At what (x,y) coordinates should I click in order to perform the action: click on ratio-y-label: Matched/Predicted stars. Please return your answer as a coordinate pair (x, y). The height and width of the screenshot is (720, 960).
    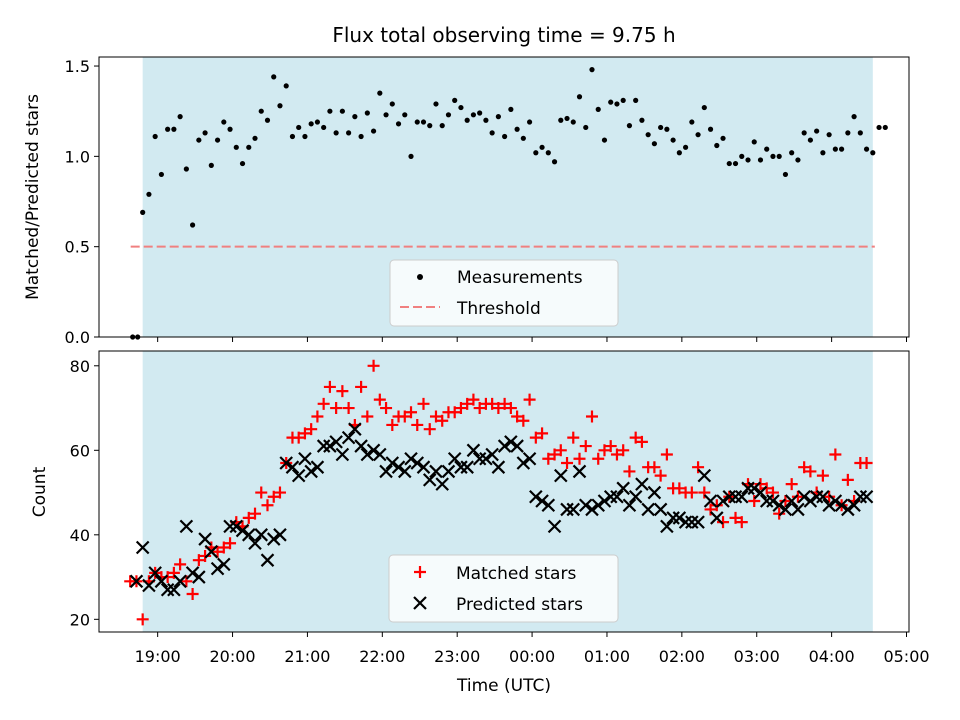
    Looking at the image, I should click on (33, 197).